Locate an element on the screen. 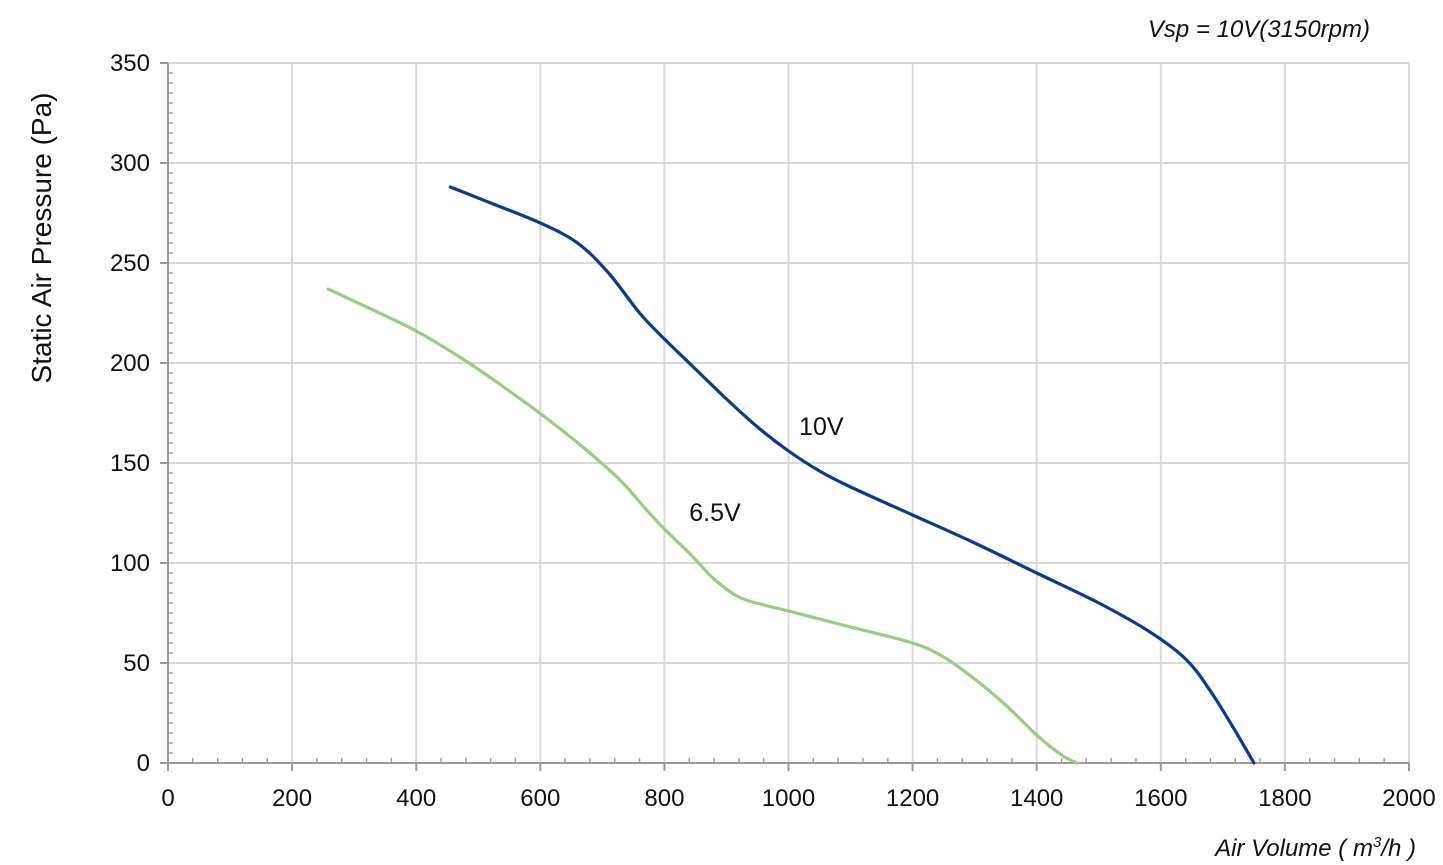 The image size is (1443, 865). x-tick-label: 400 is located at coordinates (416, 798).